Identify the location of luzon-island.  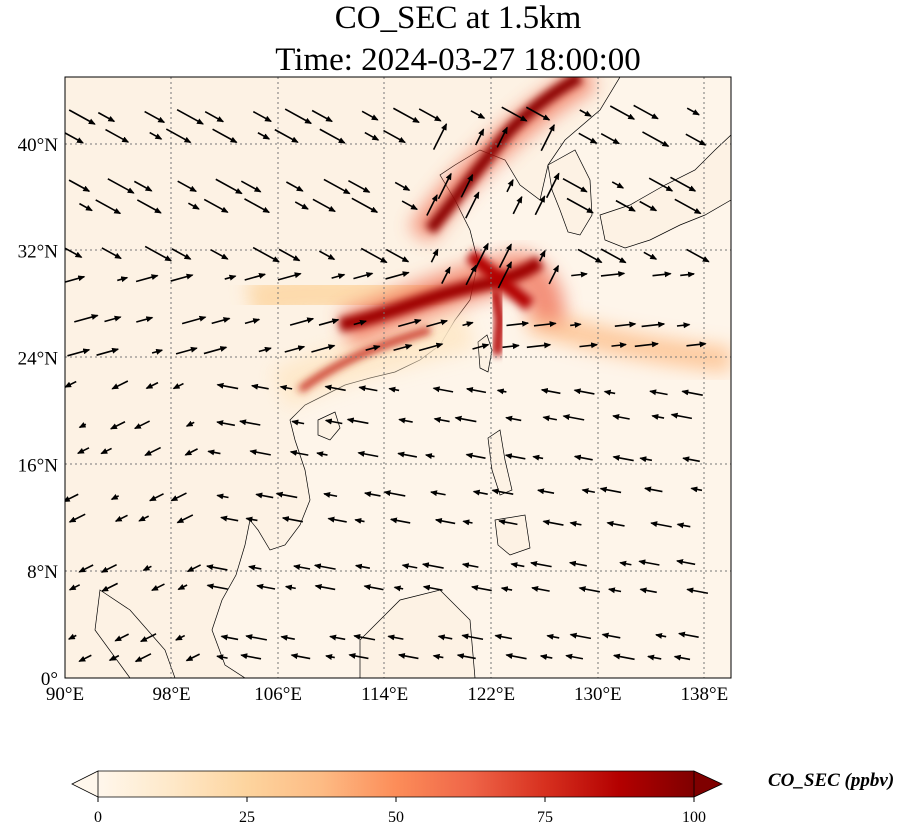
(500, 462).